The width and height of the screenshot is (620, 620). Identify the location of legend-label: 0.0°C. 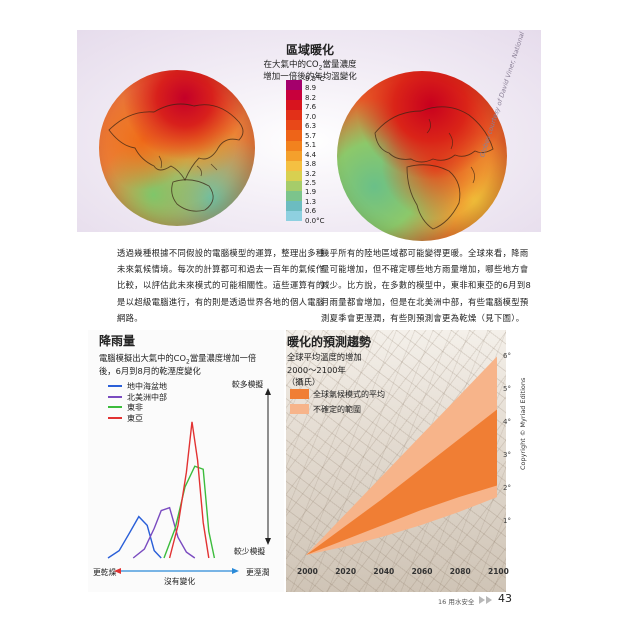
(315, 220).